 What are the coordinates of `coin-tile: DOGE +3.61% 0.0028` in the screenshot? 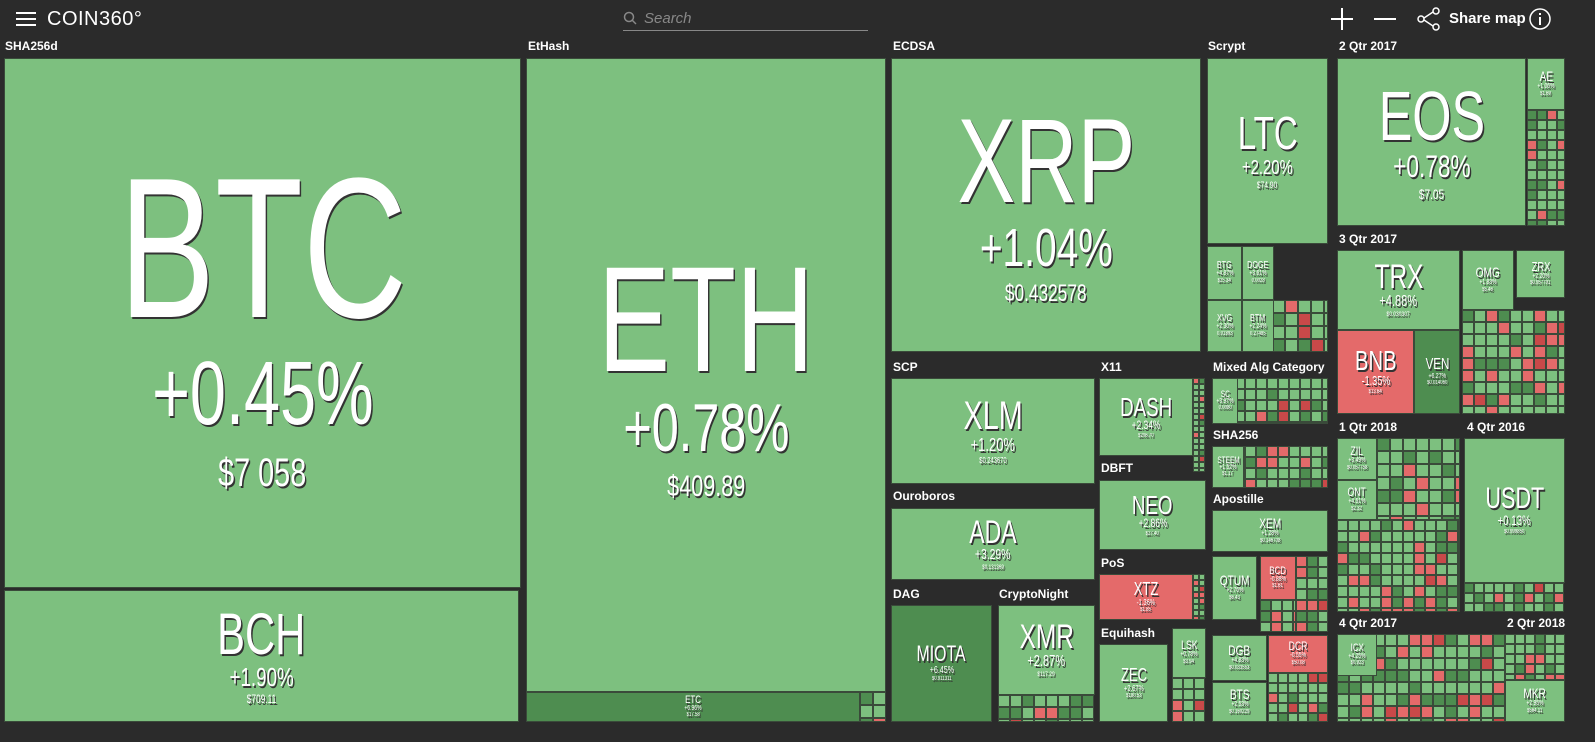 It's located at (1258, 273).